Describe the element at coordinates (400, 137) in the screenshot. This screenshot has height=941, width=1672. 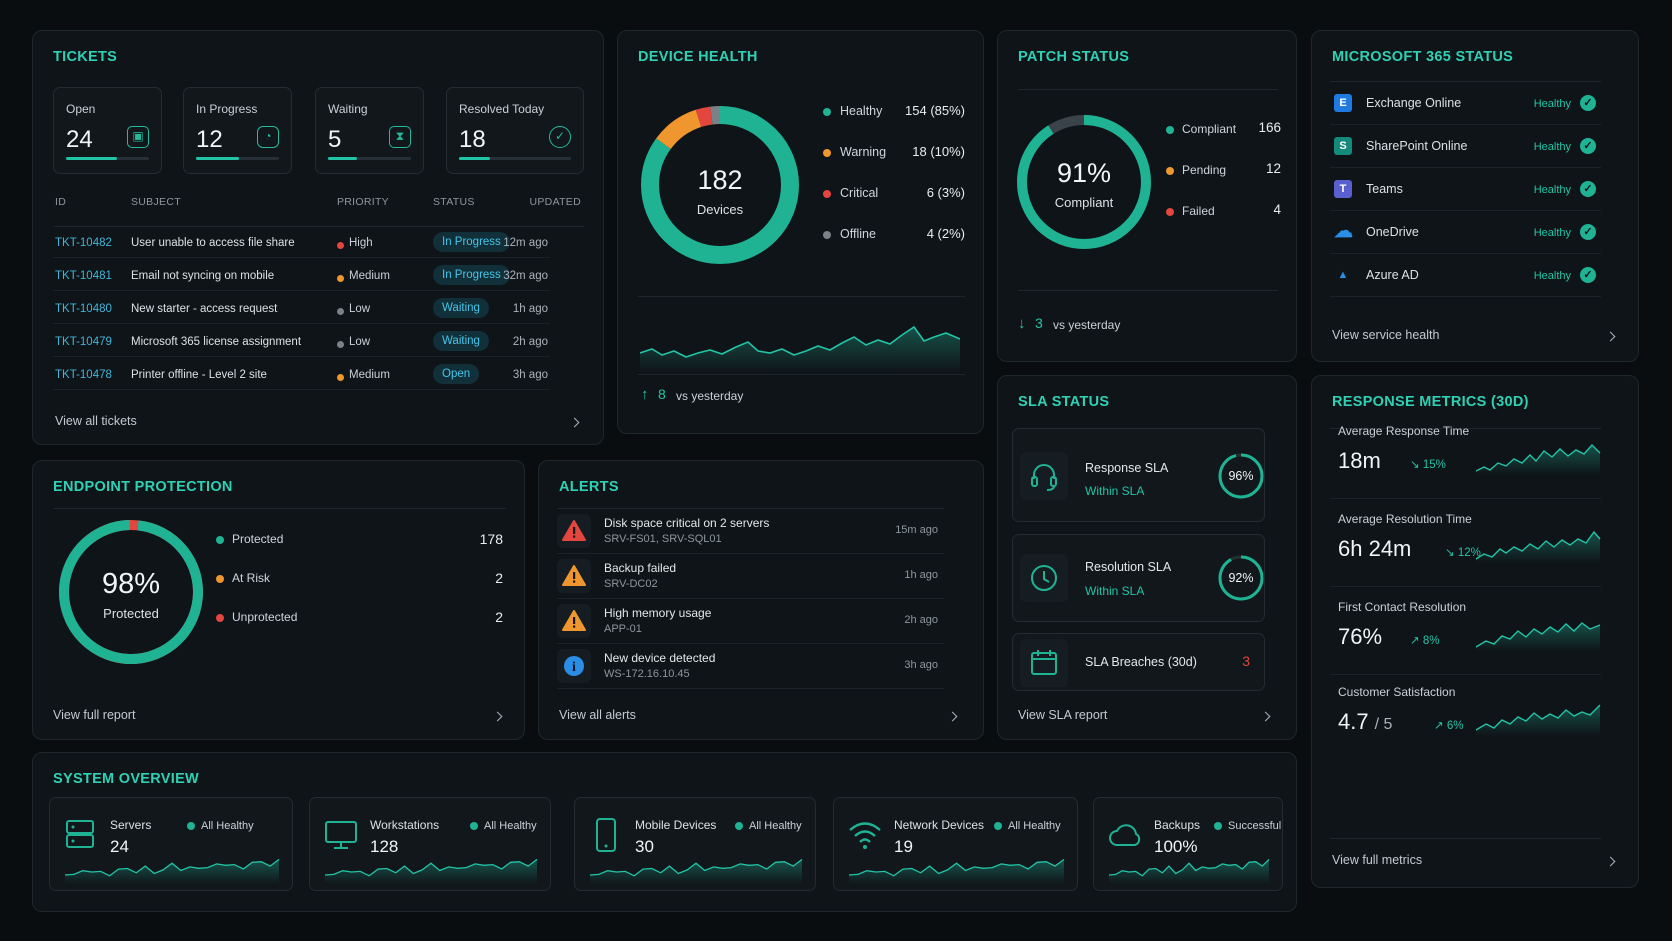
I see `hourglass-icon: ⧗` at that location.